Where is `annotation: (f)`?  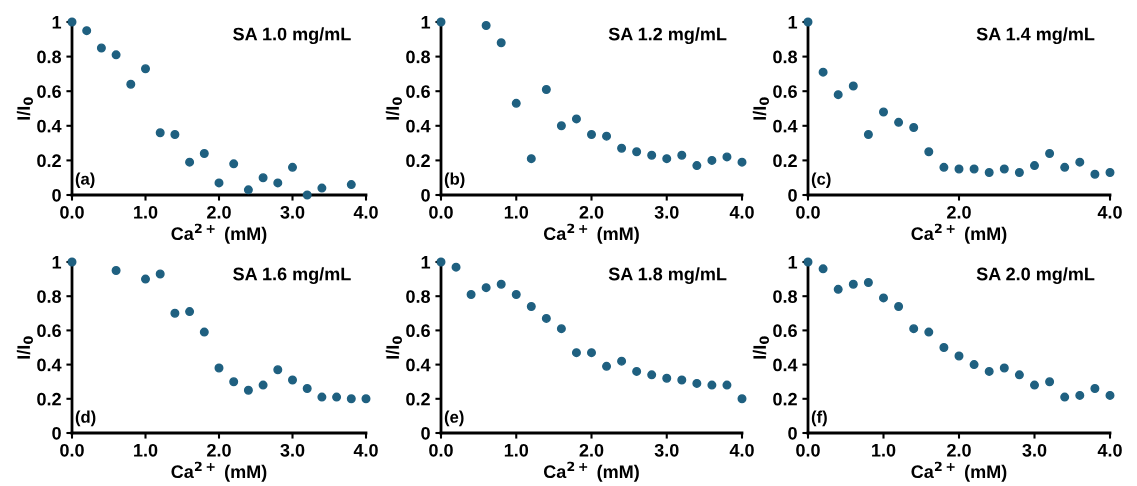 annotation: (f) is located at coordinates (819, 418).